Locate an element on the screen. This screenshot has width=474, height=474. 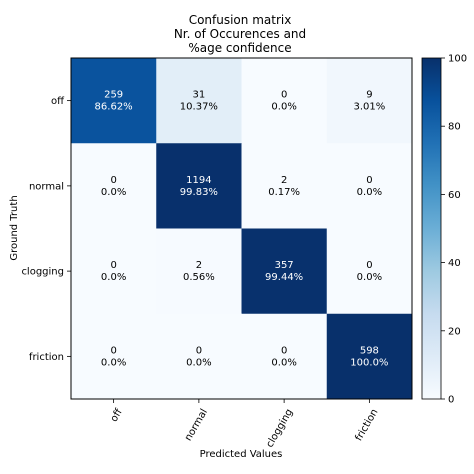
y-tick-label: normal is located at coordinates (46, 186).